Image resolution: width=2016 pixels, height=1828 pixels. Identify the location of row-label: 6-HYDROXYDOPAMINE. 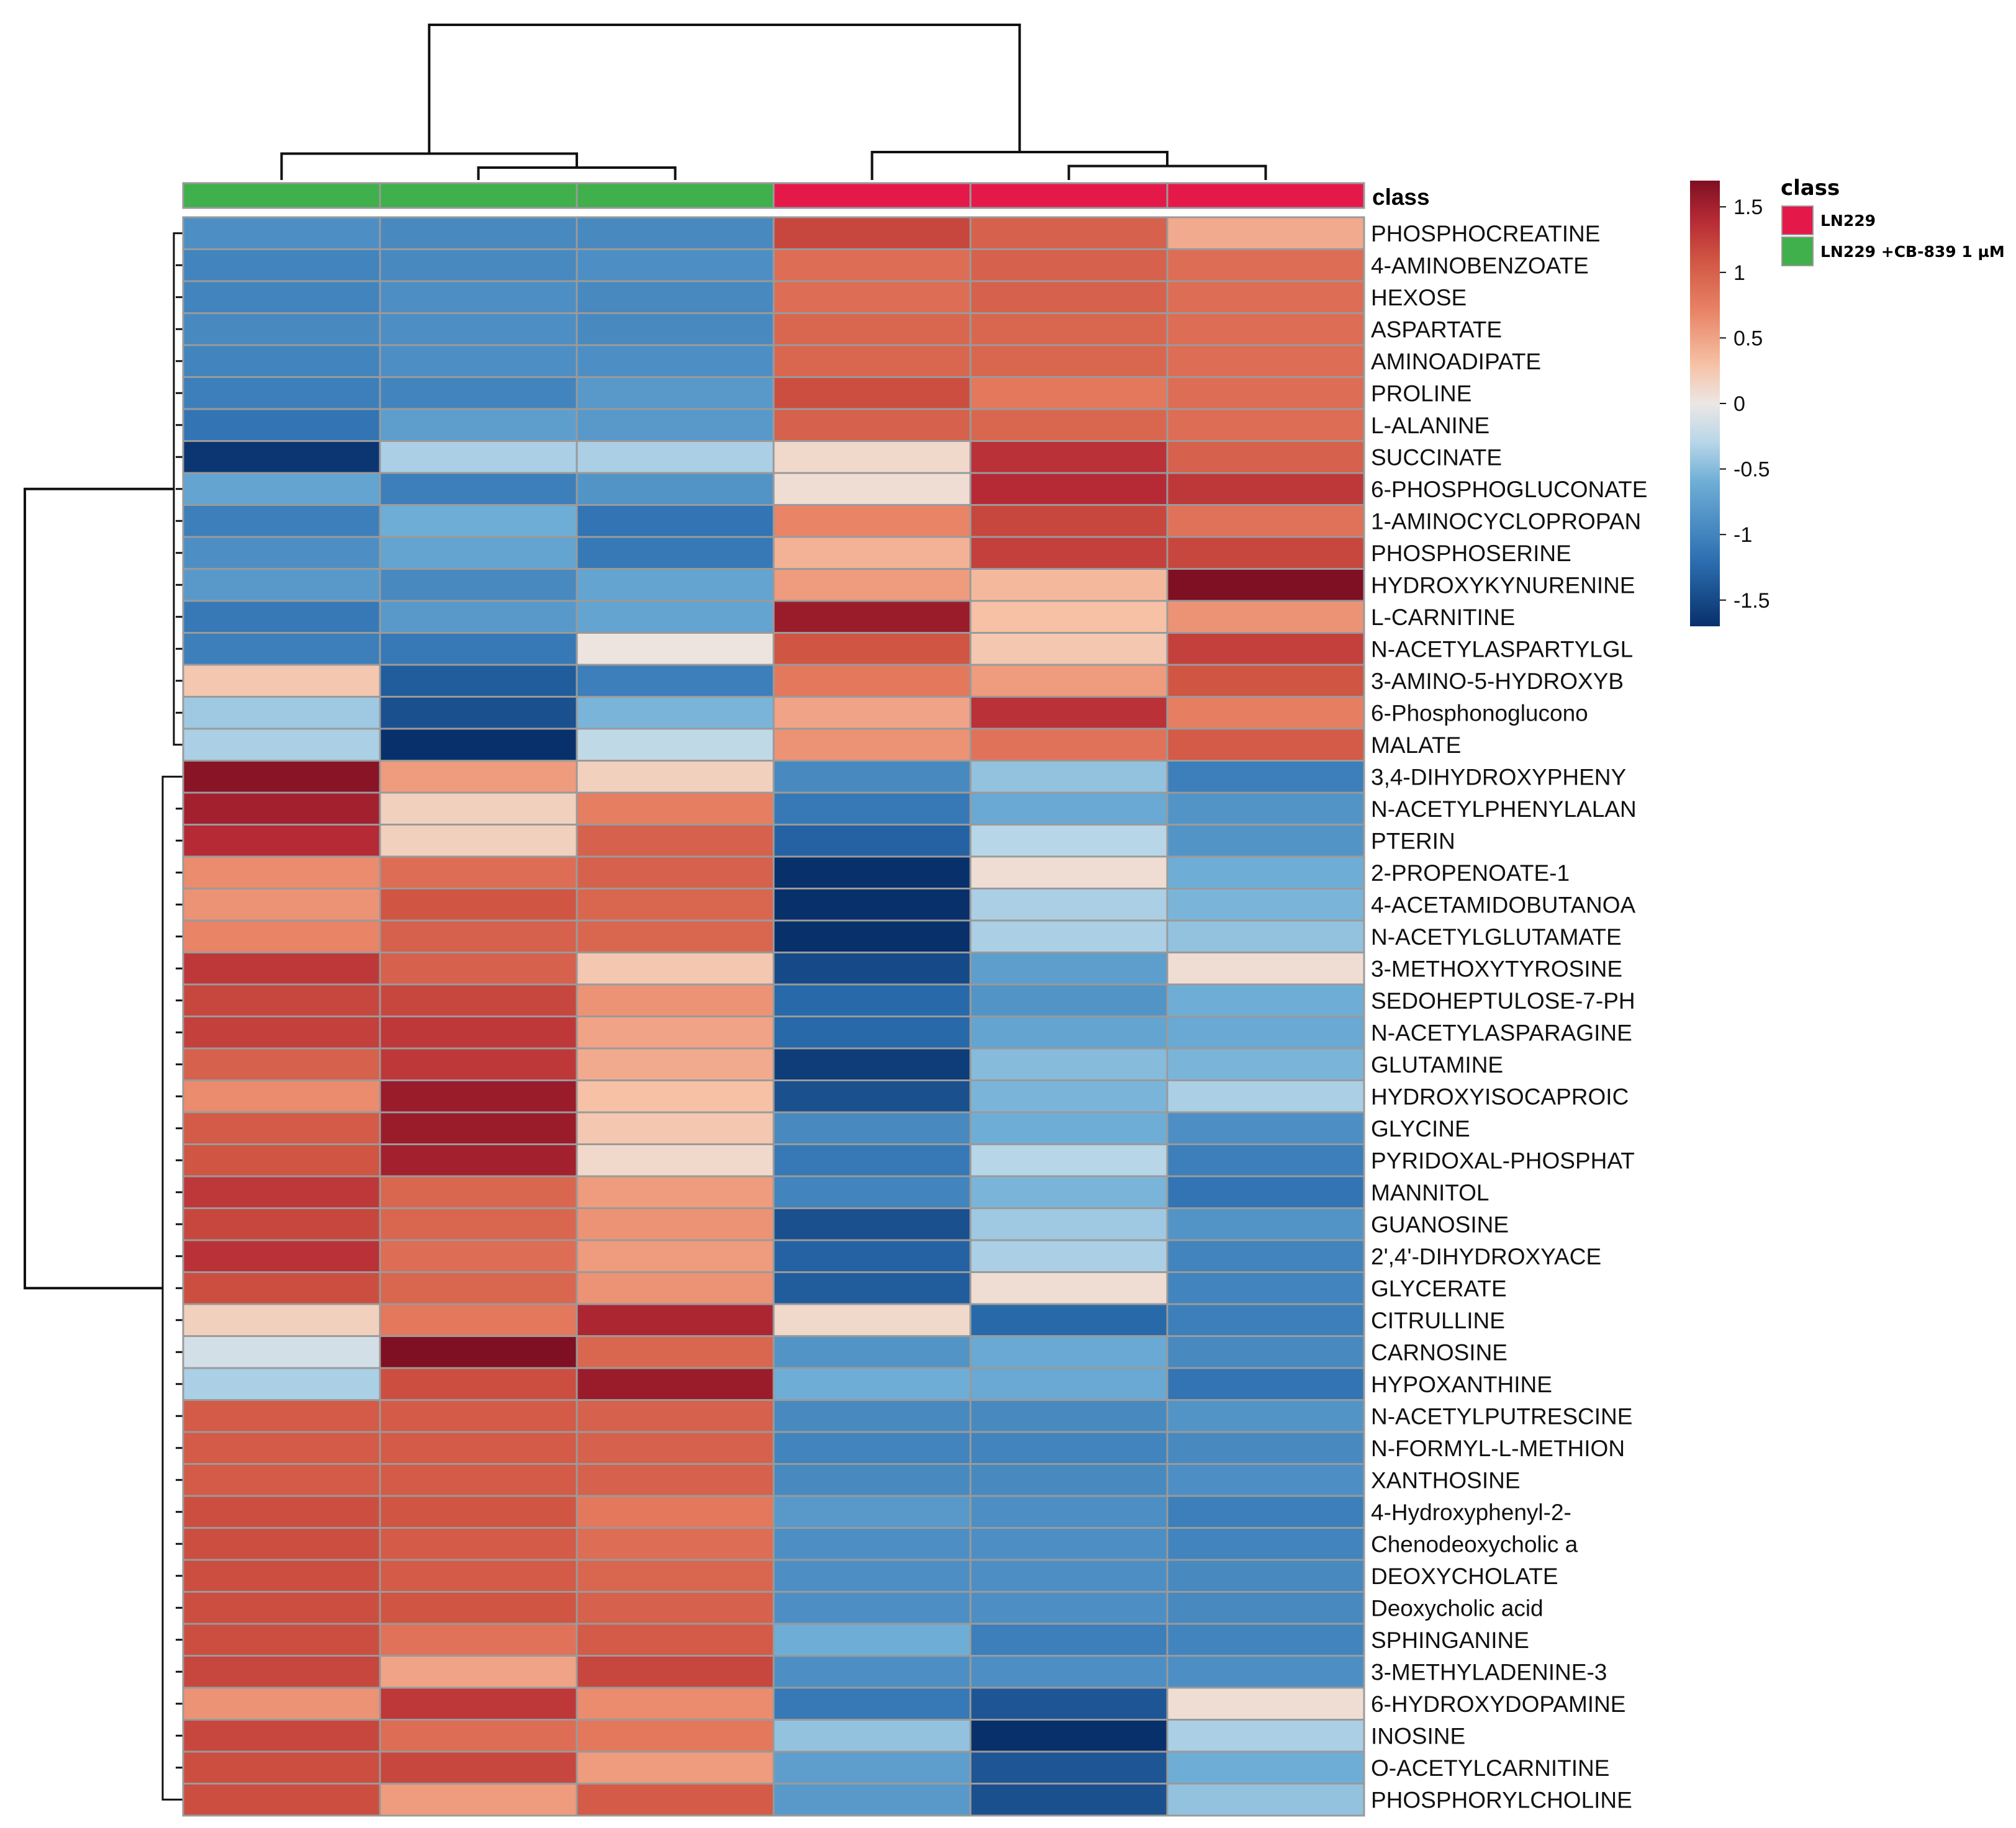
(1498, 1704).